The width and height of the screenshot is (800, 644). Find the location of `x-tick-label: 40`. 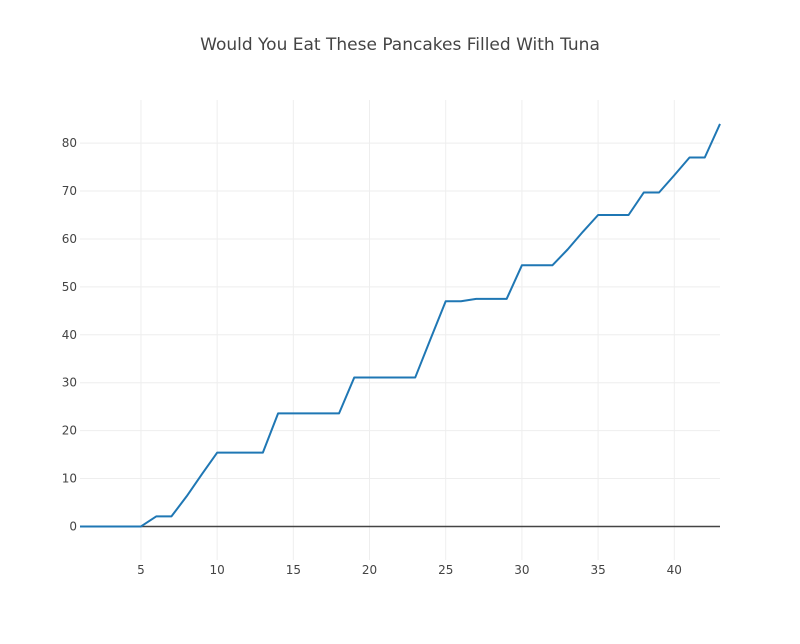

x-tick-label: 40 is located at coordinates (674, 570).